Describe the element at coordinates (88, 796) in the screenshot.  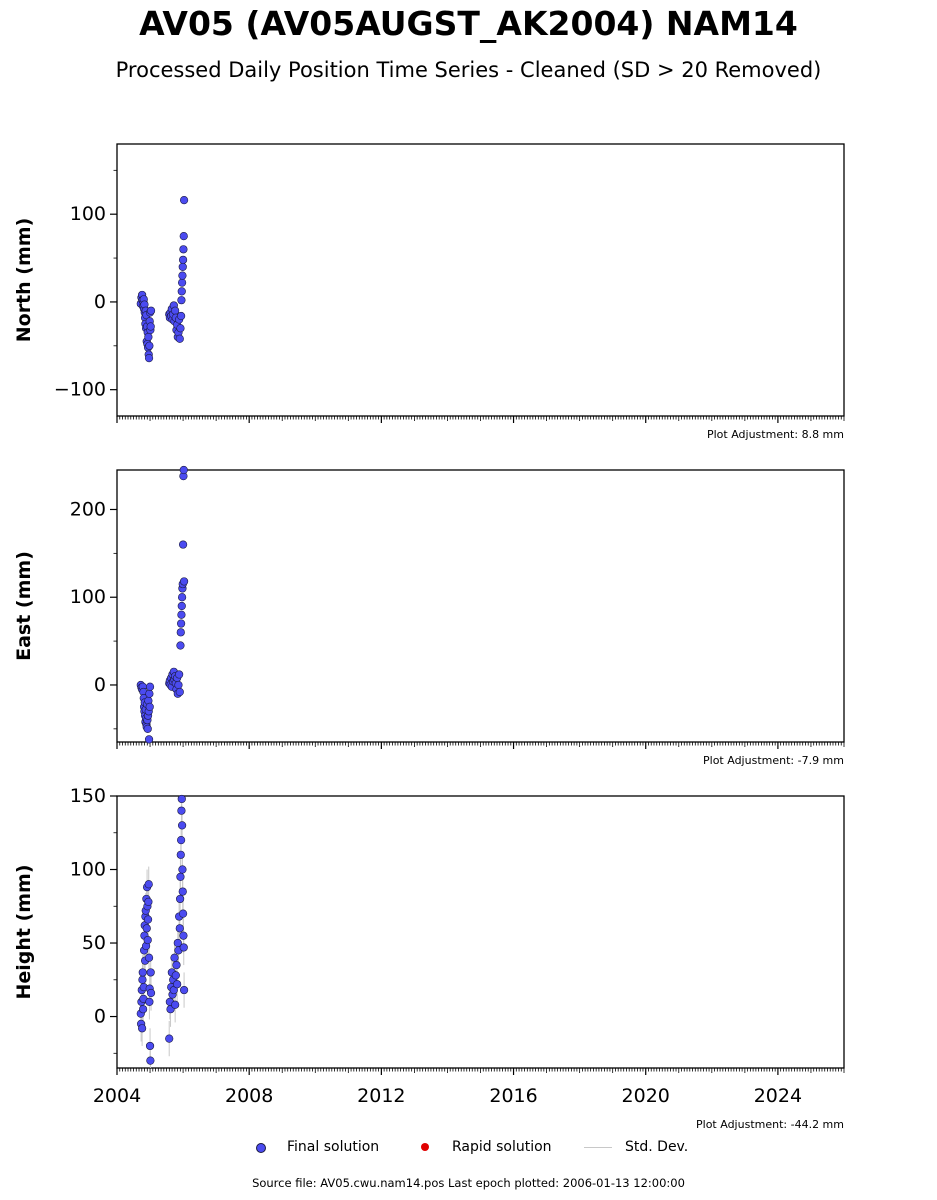
I see `height-y-tick-label: 150` at that location.